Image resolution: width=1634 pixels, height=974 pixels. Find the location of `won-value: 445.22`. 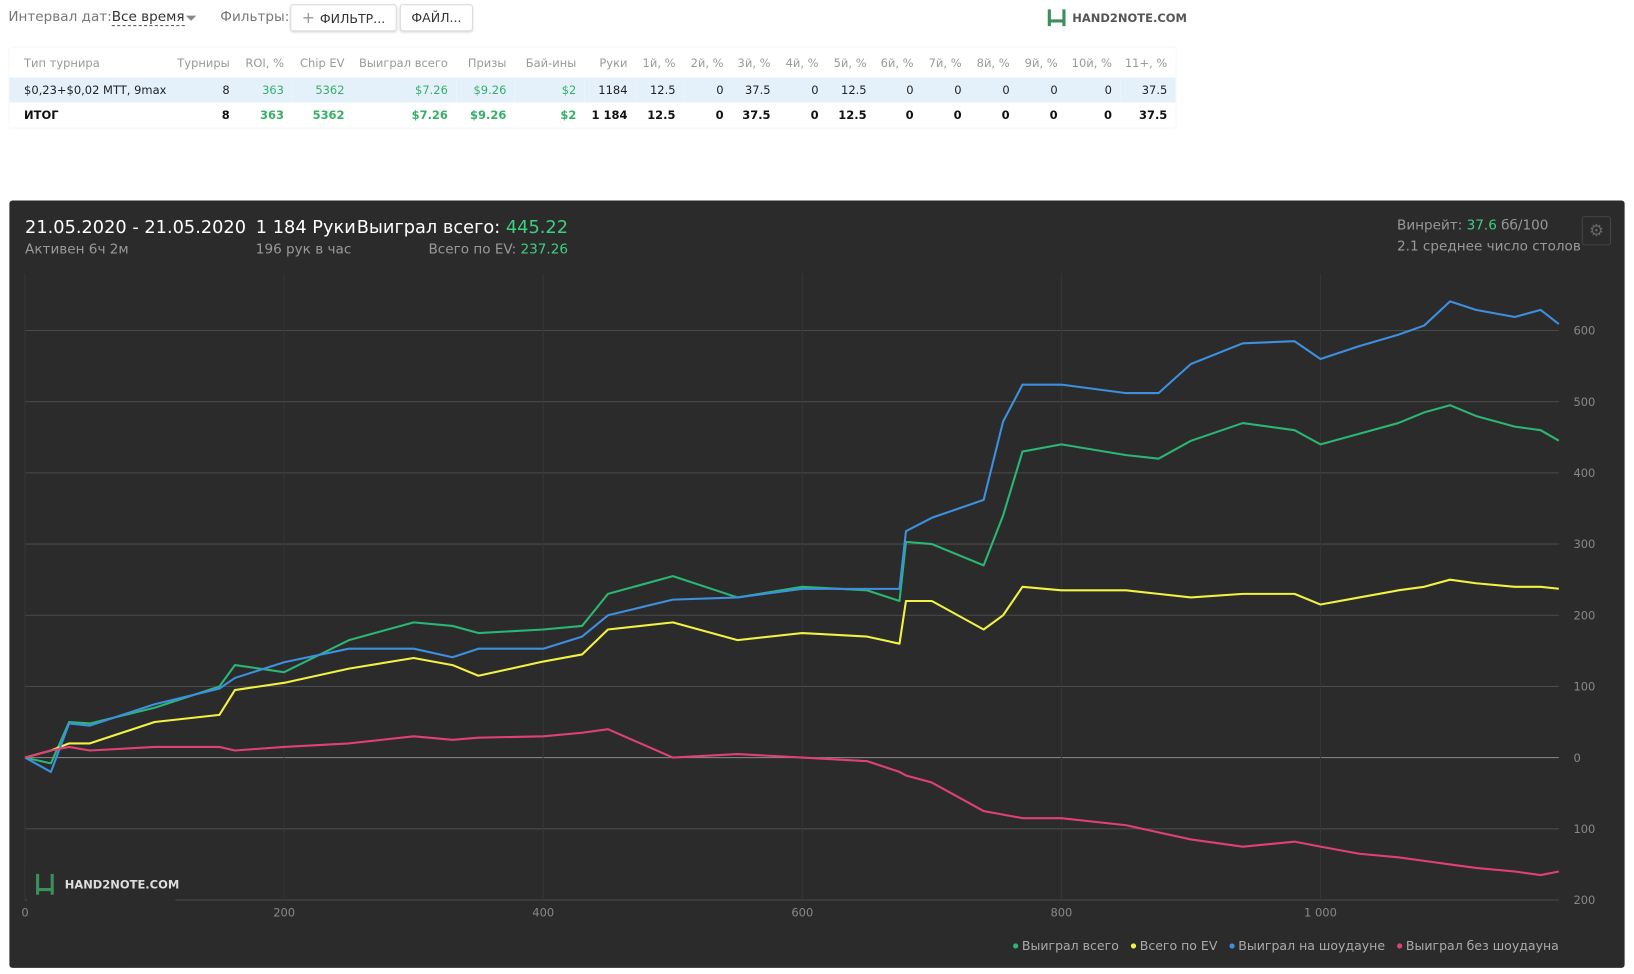

won-value: 445.22 is located at coordinates (536, 228).